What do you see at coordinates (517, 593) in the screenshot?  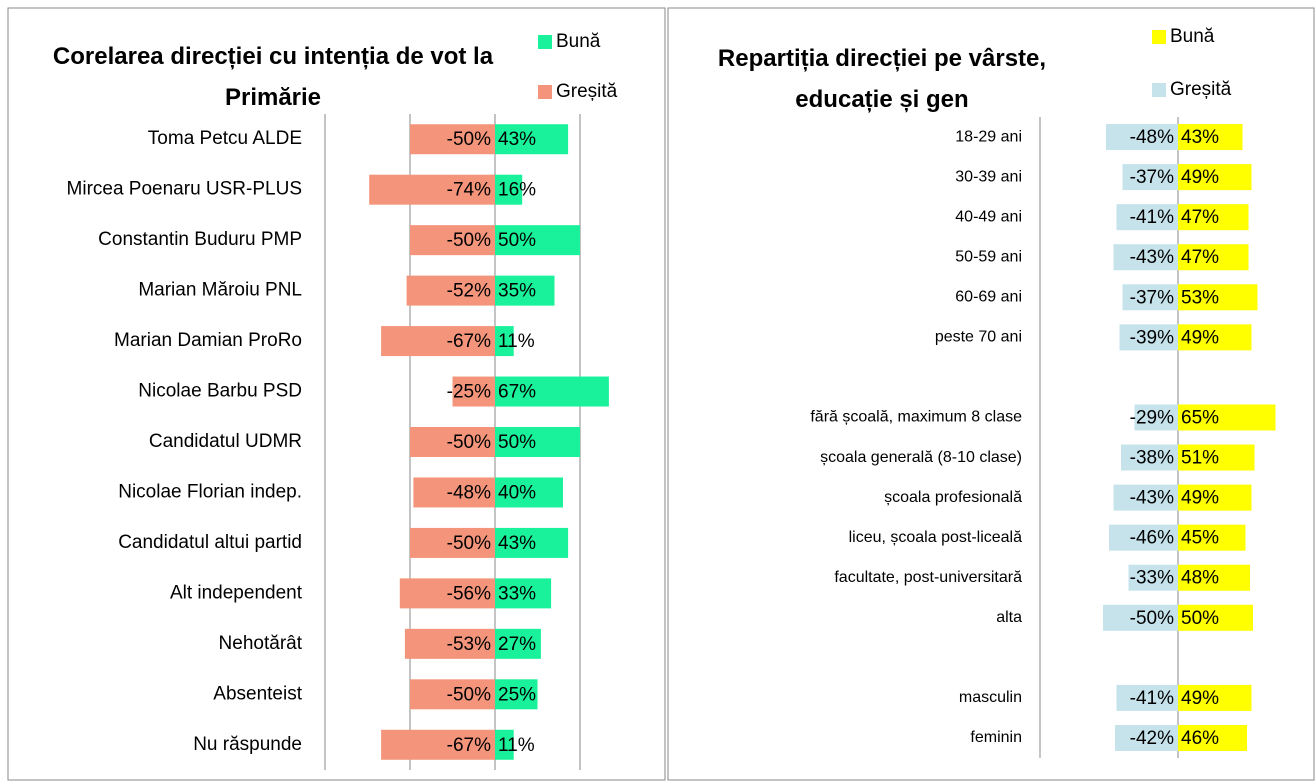 I see `data-label: 33%` at bounding box center [517, 593].